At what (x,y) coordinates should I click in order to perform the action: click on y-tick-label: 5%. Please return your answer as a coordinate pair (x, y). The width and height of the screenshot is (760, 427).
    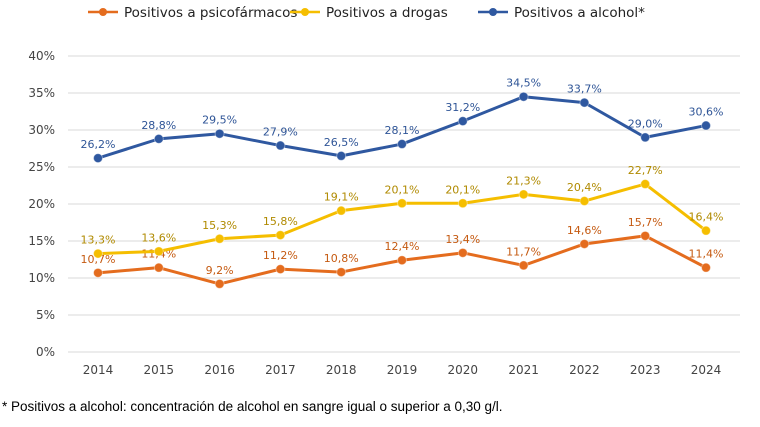
    Looking at the image, I should click on (45, 315).